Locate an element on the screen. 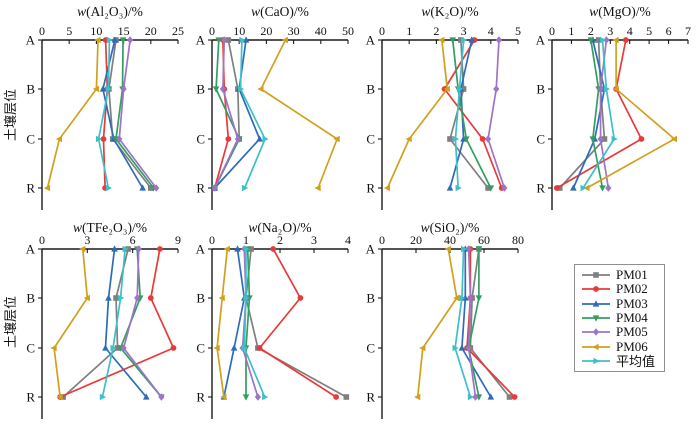 This screenshot has width=700, height=439. legend-pm03-marker-icon is located at coordinates (596, 303).